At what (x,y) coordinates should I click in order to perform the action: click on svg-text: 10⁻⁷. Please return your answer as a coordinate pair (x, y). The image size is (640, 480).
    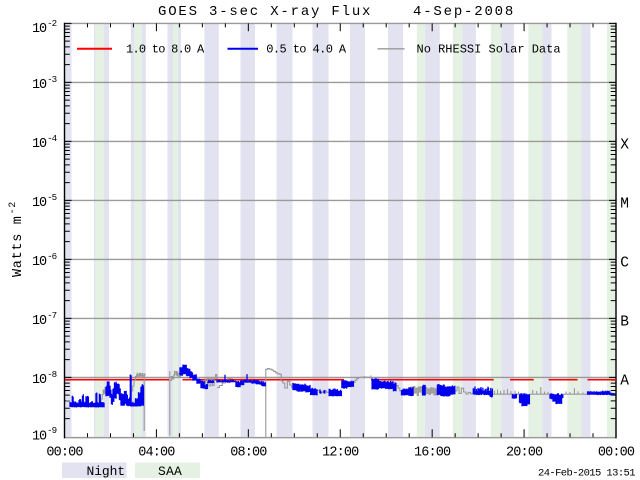
    Looking at the image, I should click on (44, 319).